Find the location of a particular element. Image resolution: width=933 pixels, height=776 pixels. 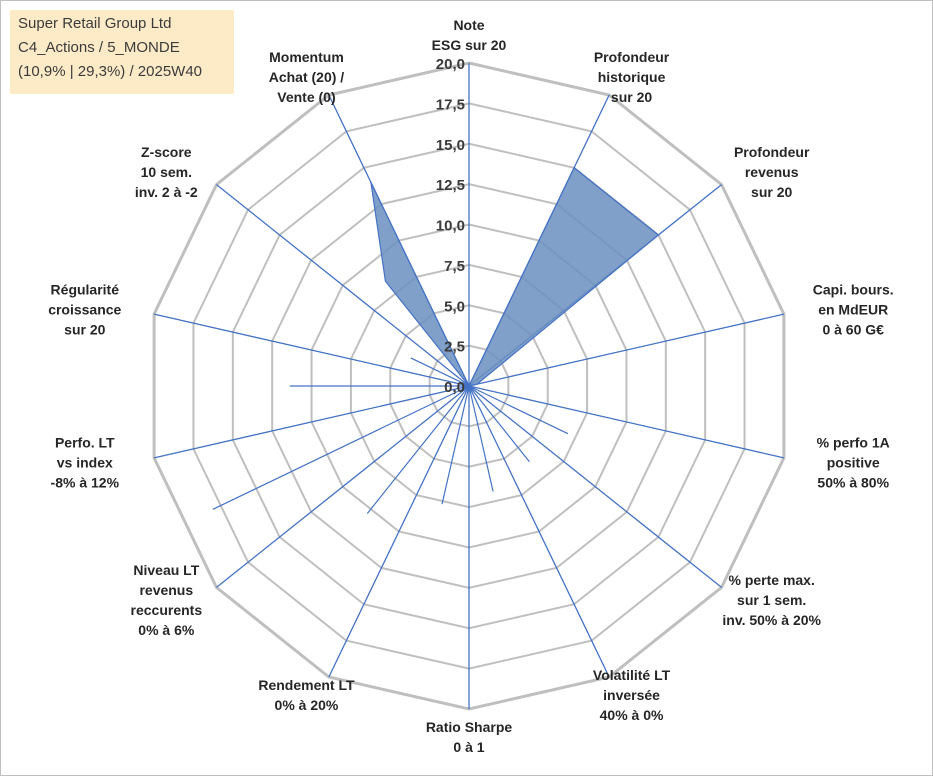

axis-label-line: -8% à 12% is located at coordinates (85, 482).